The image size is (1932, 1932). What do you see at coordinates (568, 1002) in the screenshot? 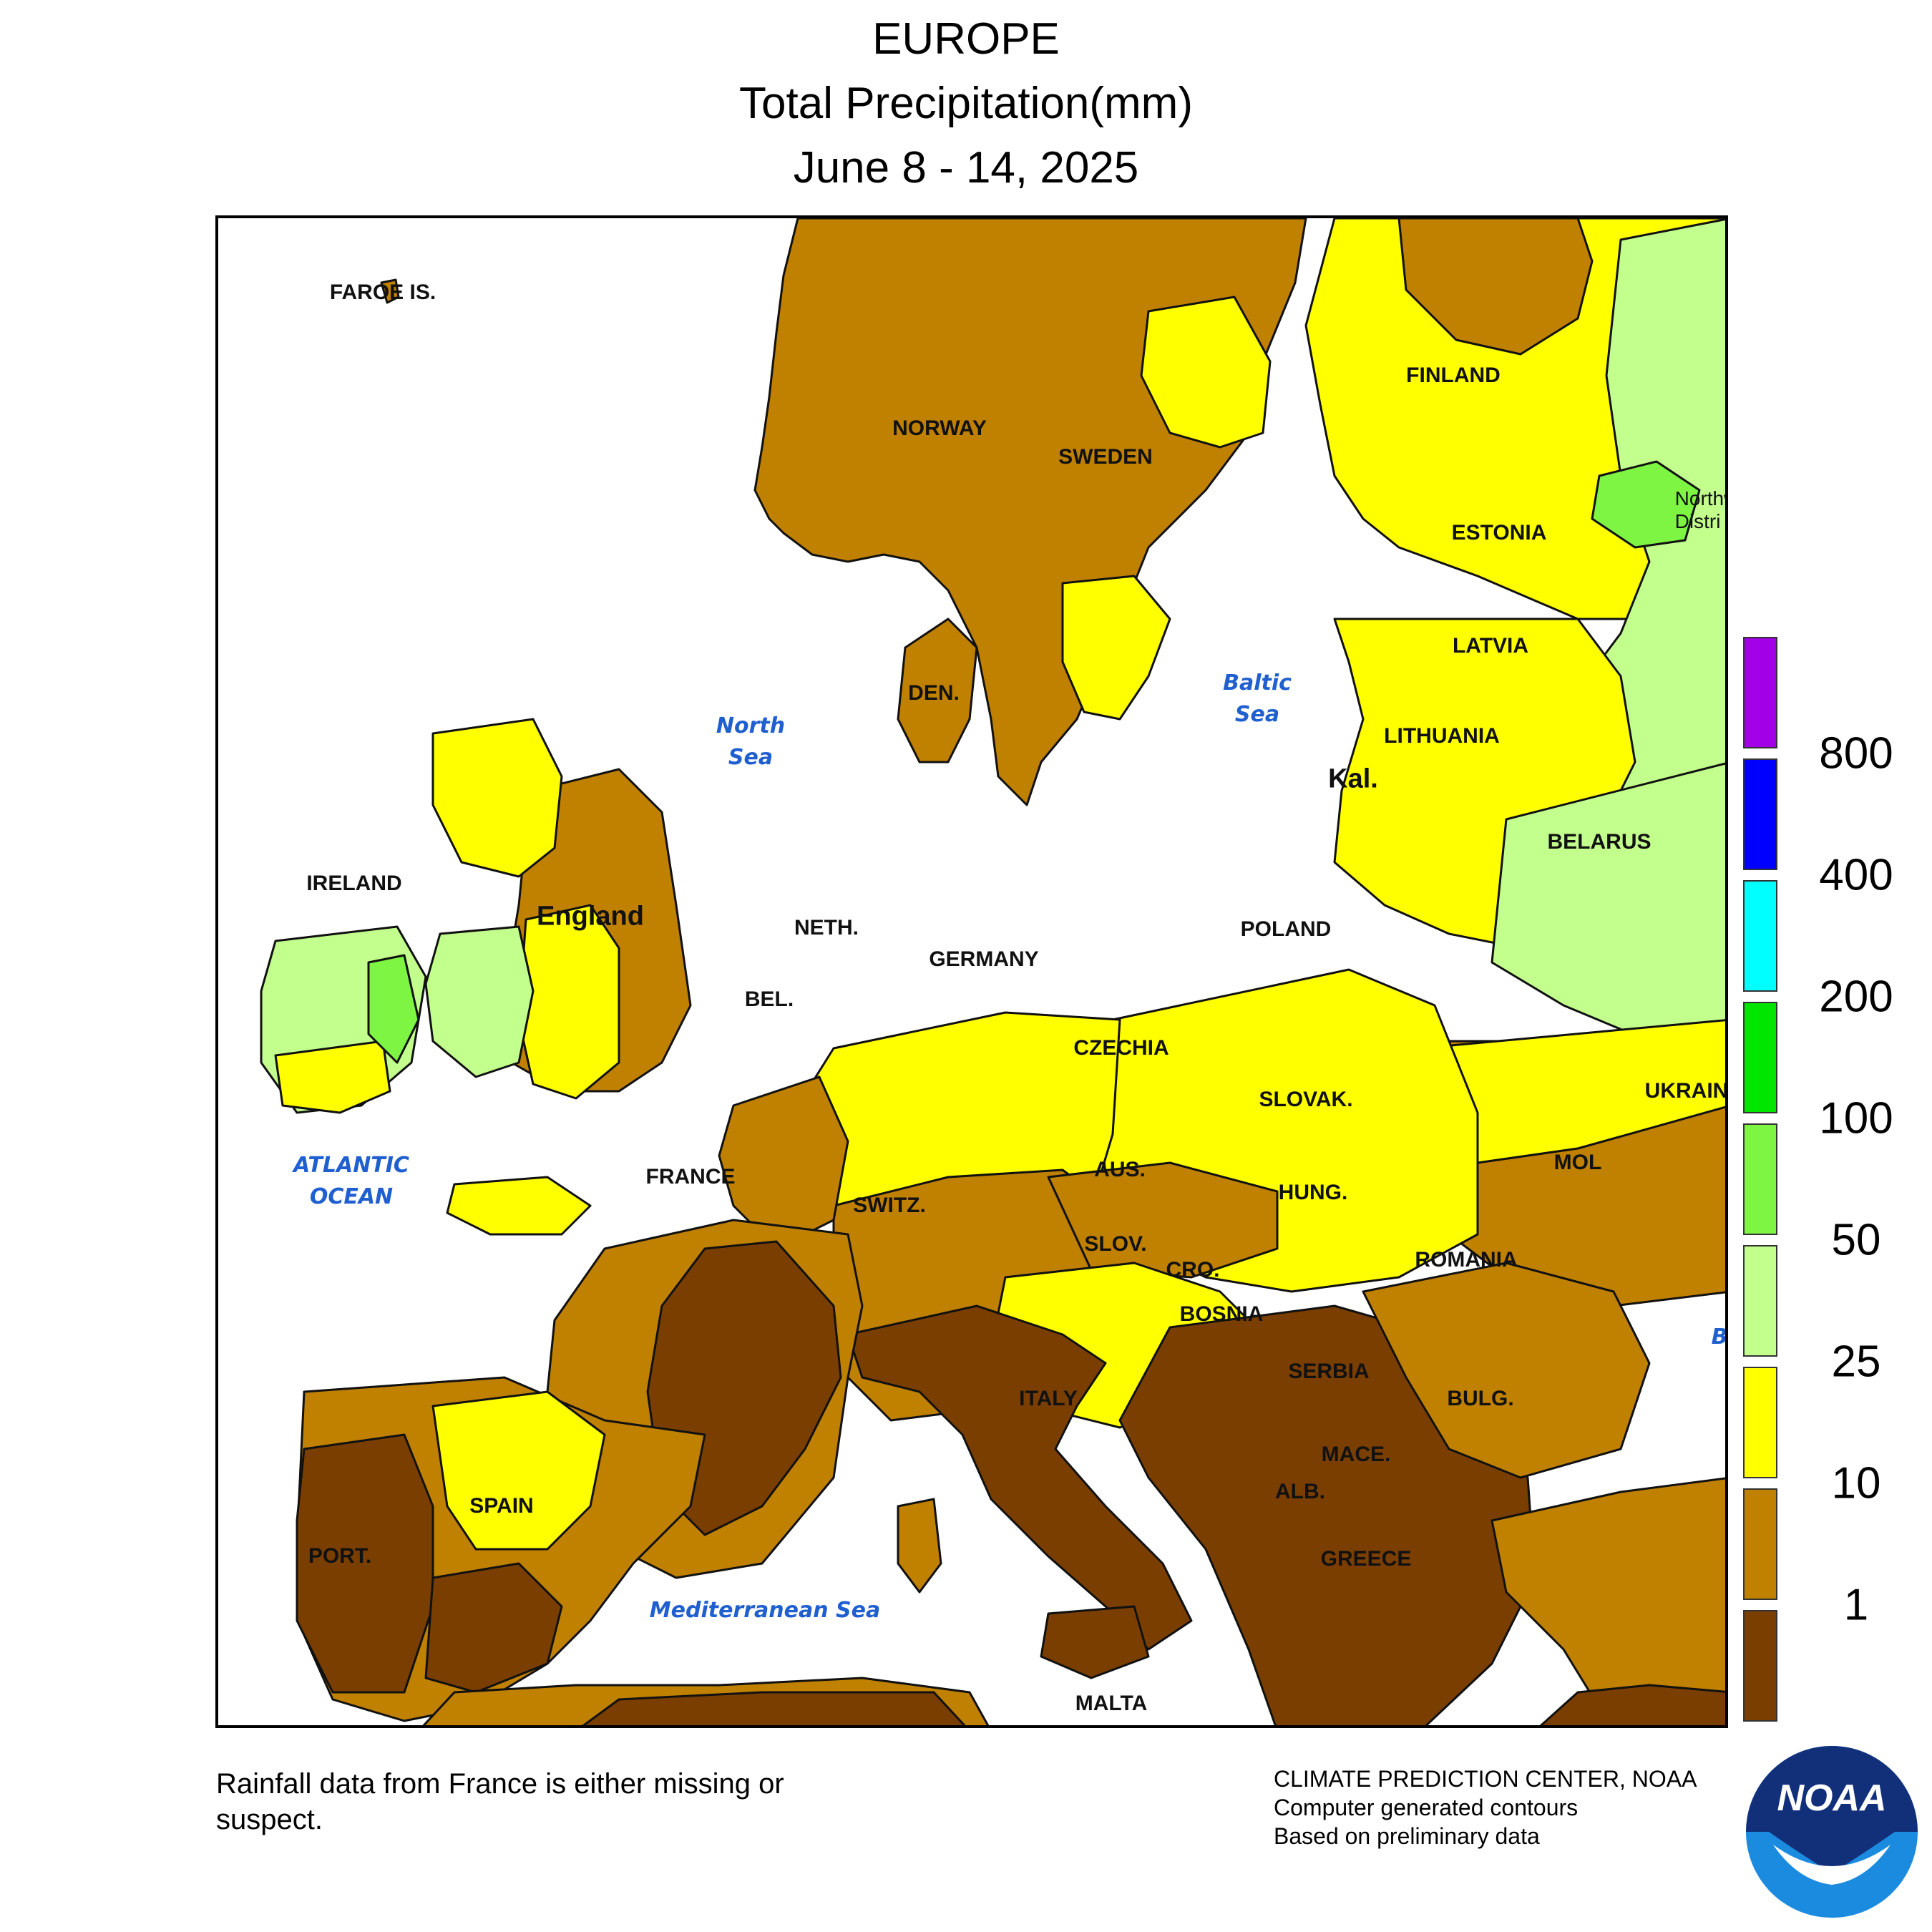
I see `england-yellow` at bounding box center [568, 1002].